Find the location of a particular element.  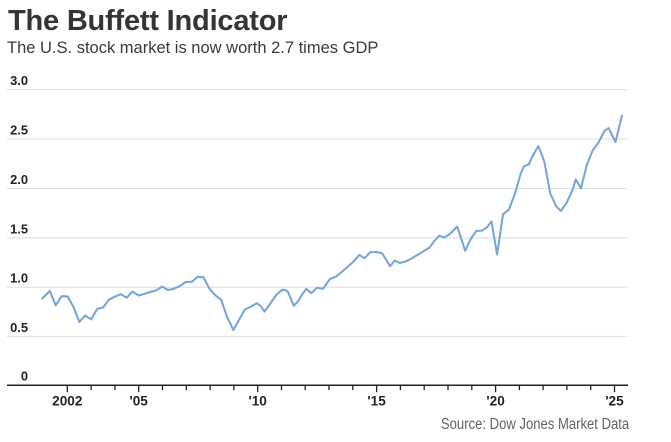

svg-text: 1.5 is located at coordinates (19, 228).